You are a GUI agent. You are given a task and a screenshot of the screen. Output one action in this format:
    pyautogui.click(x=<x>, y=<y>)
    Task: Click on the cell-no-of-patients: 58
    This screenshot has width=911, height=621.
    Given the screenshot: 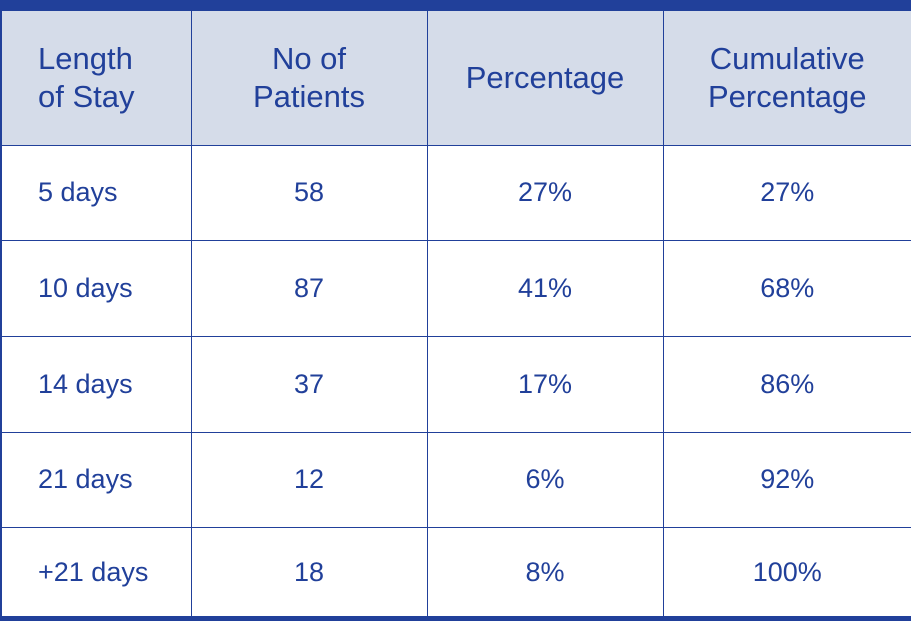 What is the action you would take?
    pyautogui.click(x=309, y=193)
    